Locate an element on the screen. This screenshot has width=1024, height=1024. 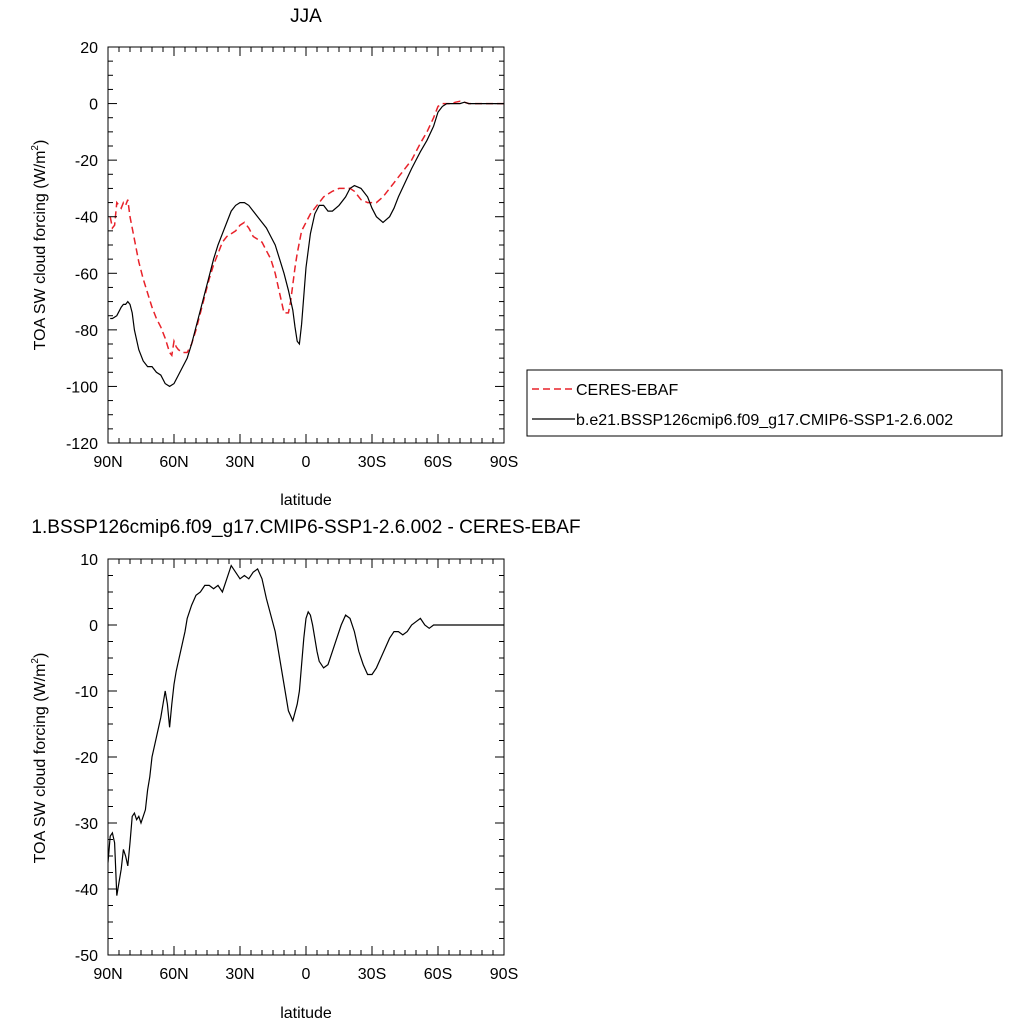
top-y-tick-label: 0 is located at coordinates (93, 105).